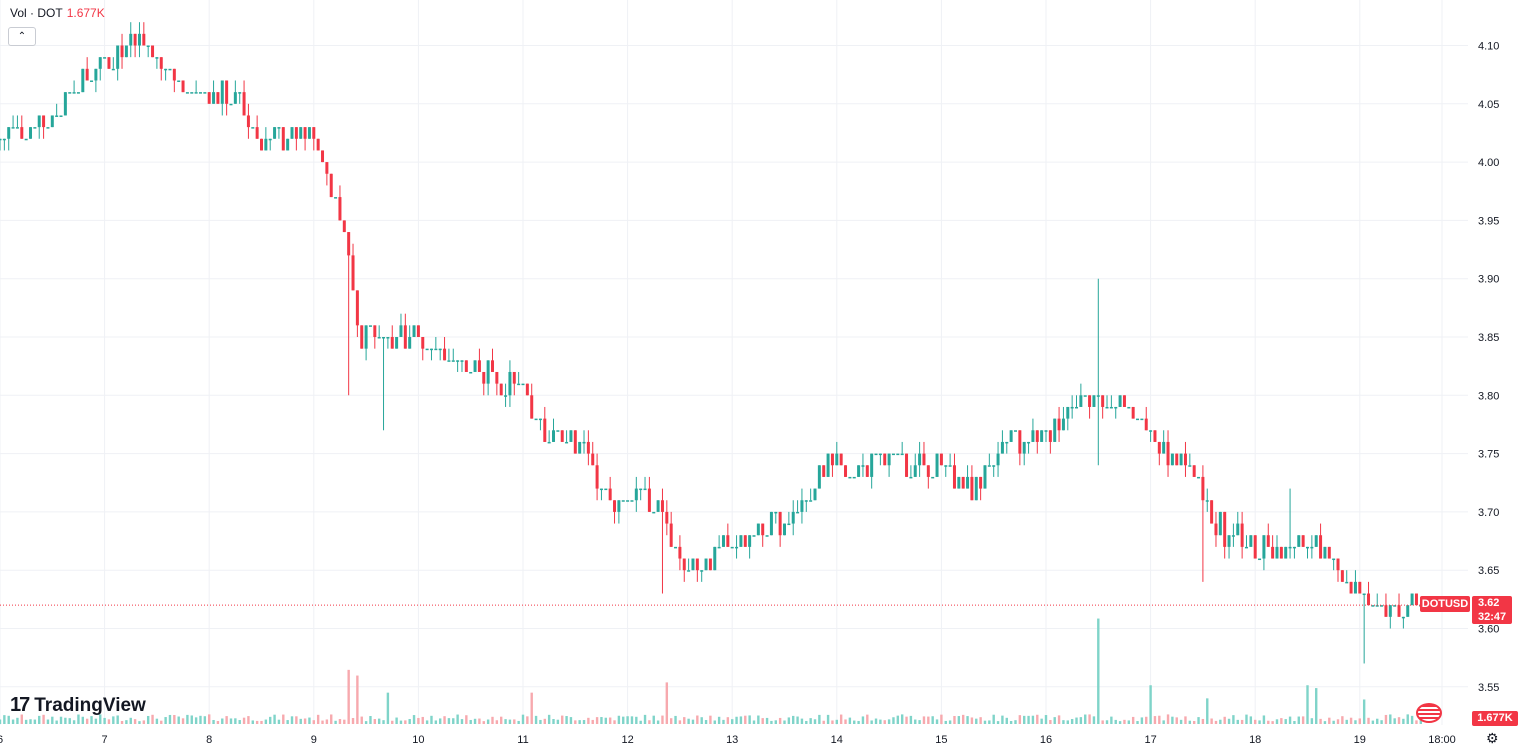 The image size is (1522, 752). Describe the element at coordinates (1488, 280) in the screenshot. I see `y-tick-label: 3.90` at that location.